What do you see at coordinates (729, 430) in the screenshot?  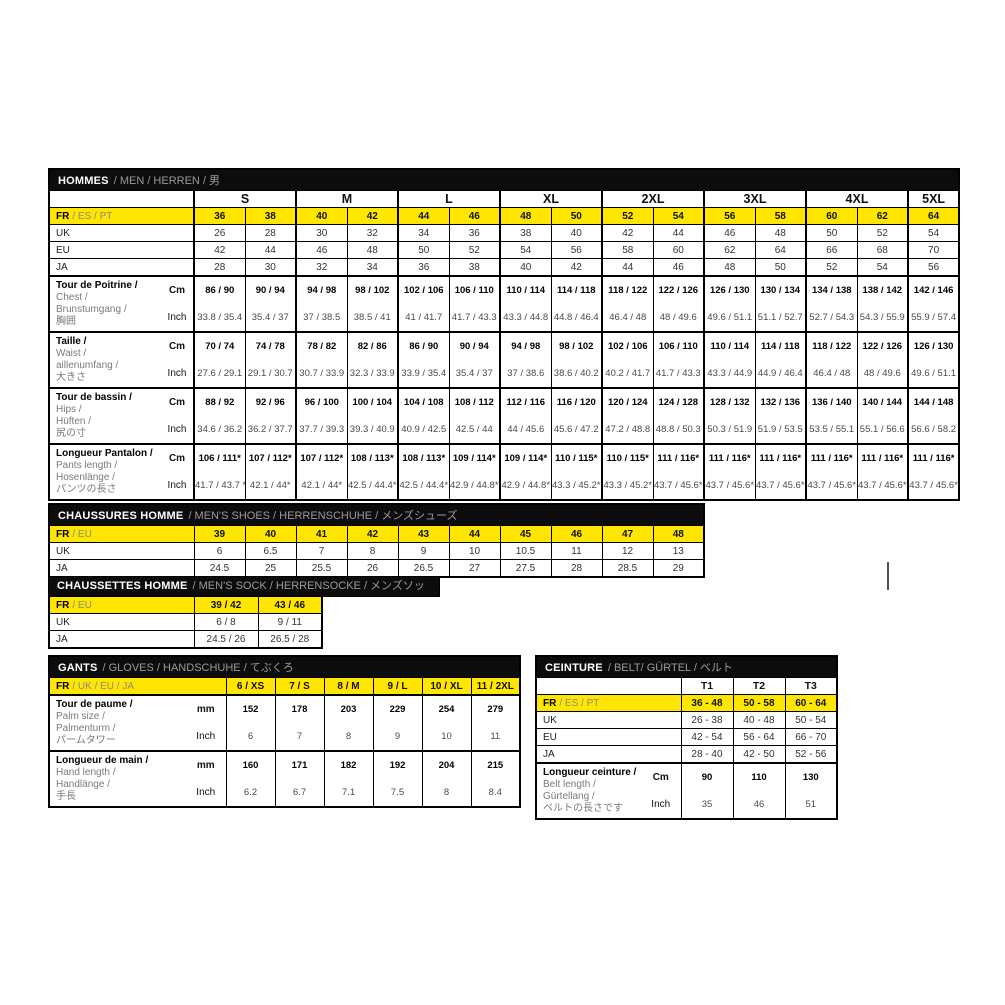 I see `value-cell: 50.3 / 51.9` at bounding box center [729, 430].